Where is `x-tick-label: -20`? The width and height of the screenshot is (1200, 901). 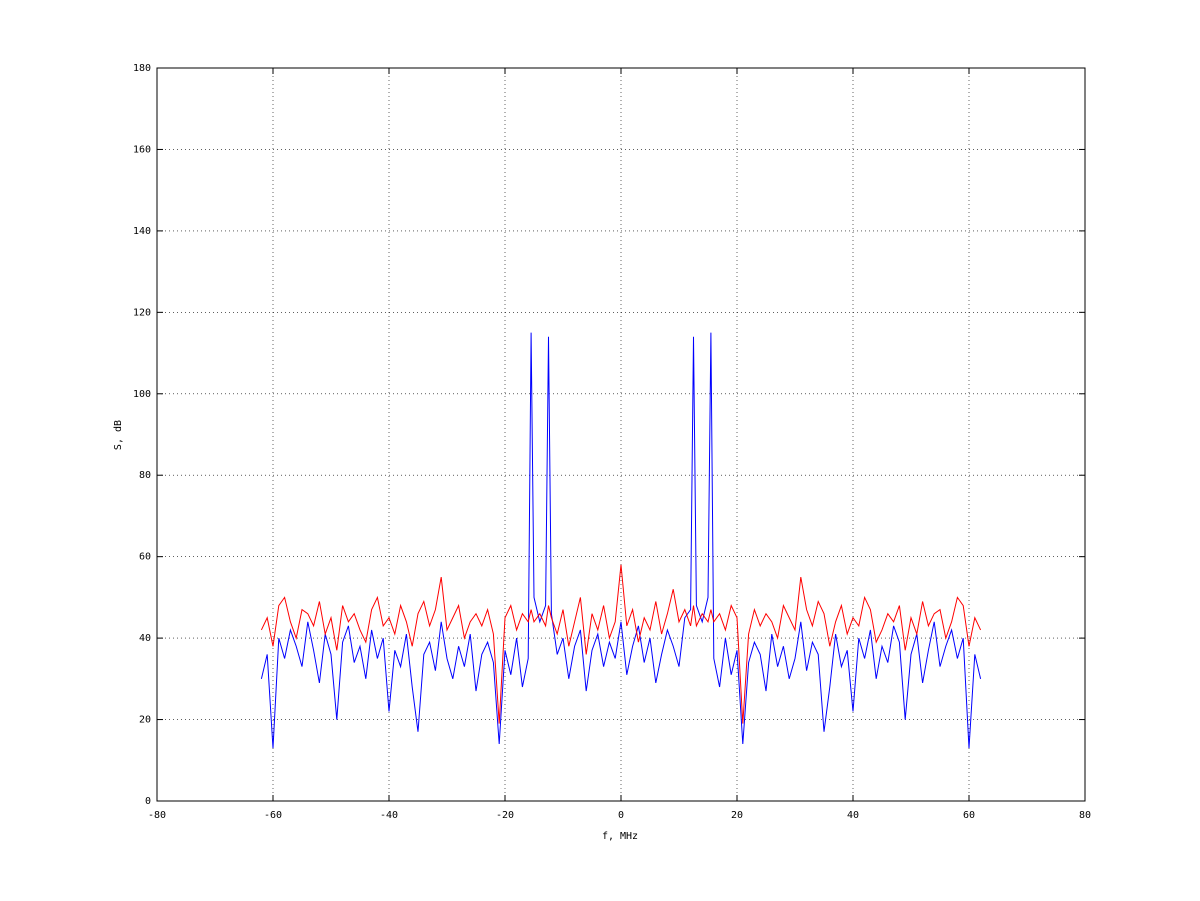
x-tick-label: -20 is located at coordinates (505, 815).